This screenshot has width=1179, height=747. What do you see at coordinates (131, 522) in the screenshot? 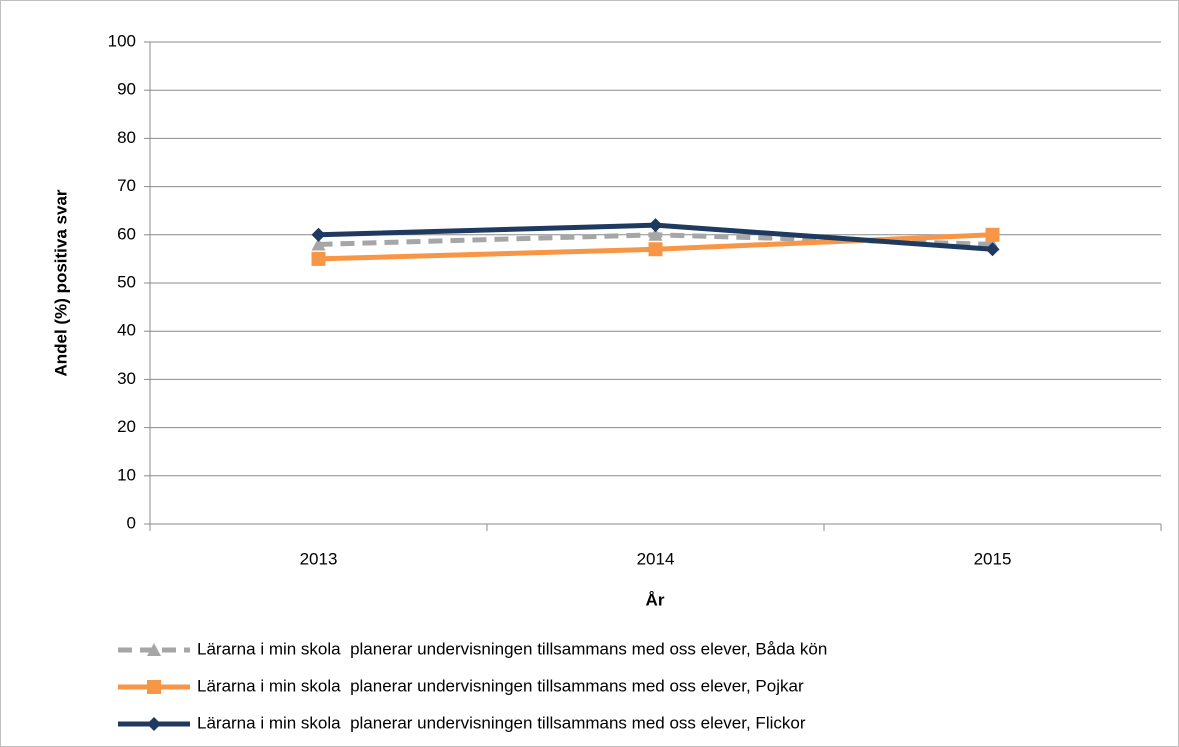
I see `y-tick-label: 0` at bounding box center [131, 522].